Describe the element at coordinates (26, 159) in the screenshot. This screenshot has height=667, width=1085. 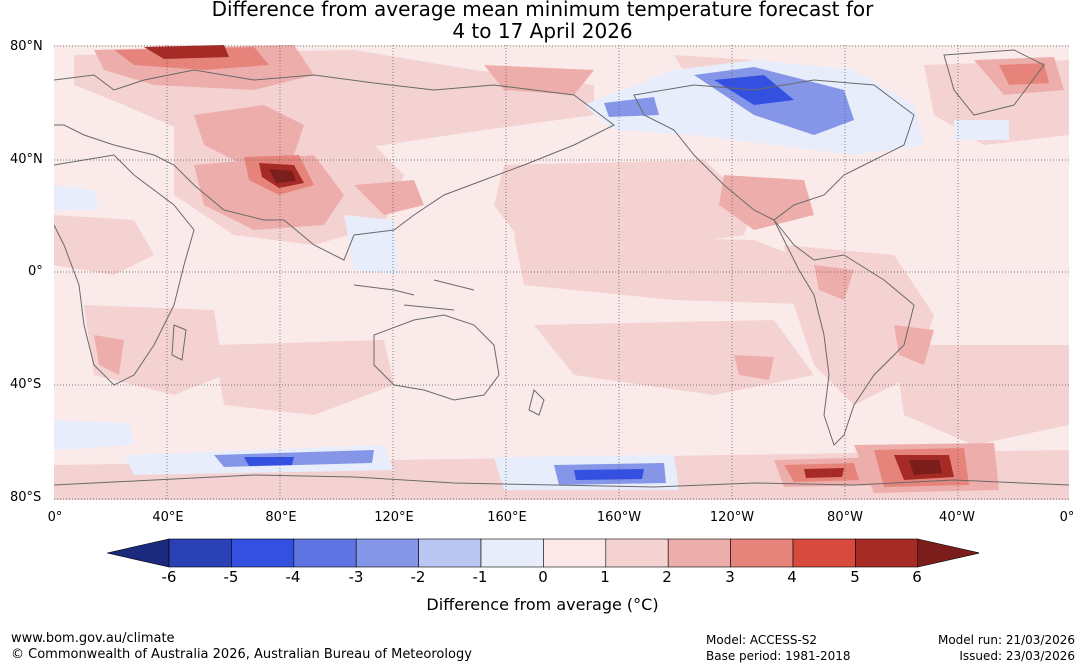
I see `lat-label-40n: 40°N` at that location.